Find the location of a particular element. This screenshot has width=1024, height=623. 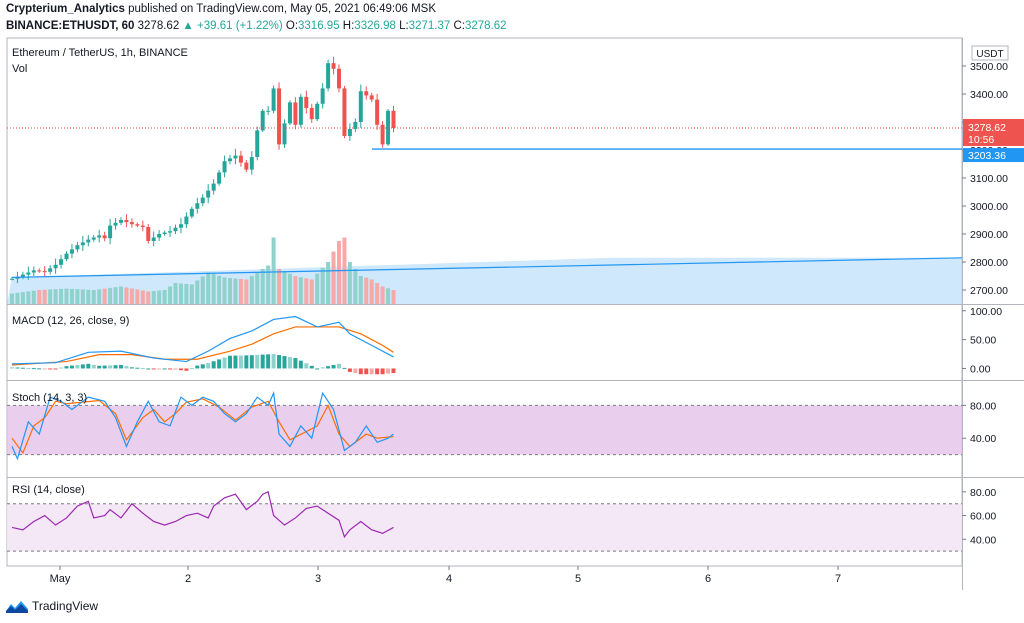

main-pane-title: Ethereum / TetherUS, 1h, BINANCE is located at coordinates (100, 53).